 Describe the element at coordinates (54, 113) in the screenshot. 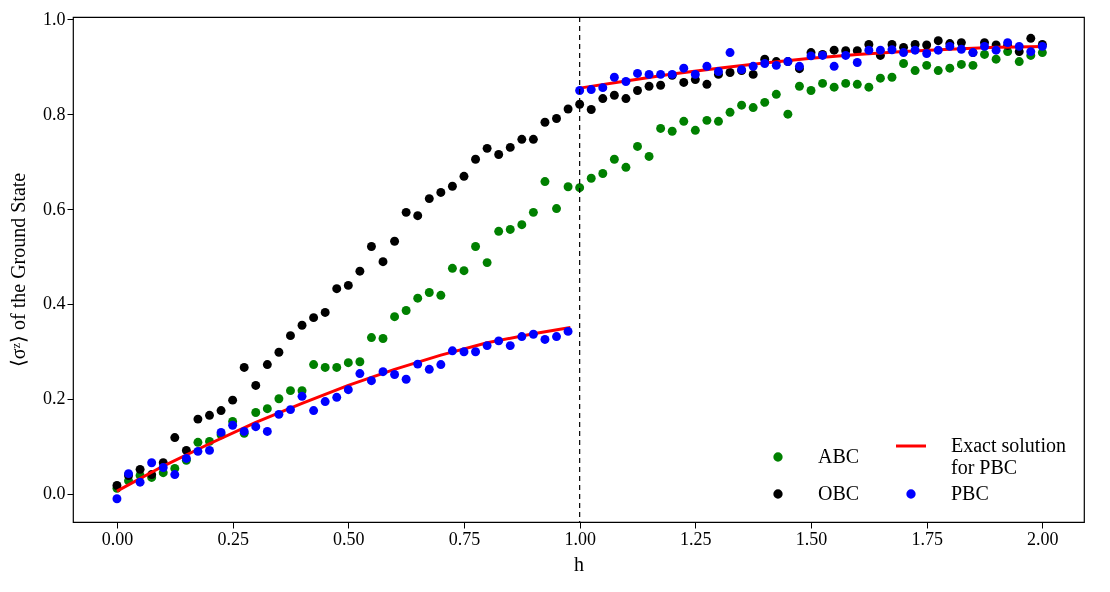

I see `y-tick-label: 0.8` at that location.